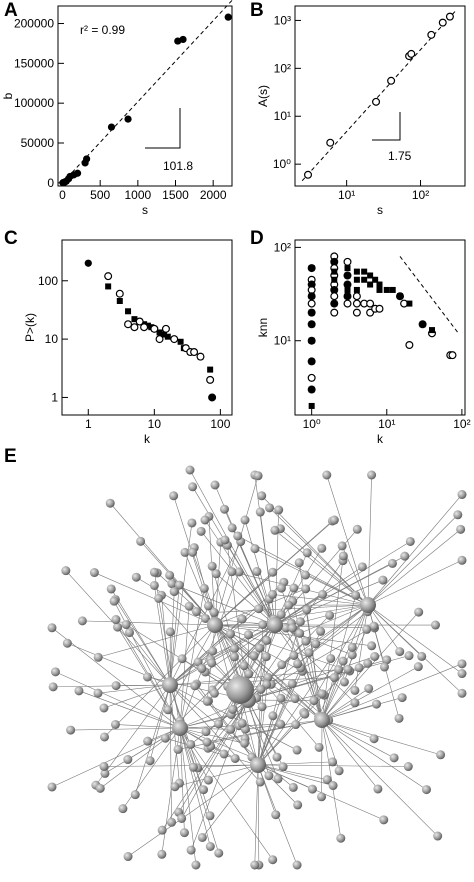 This screenshot has height=882, width=474. I want to click on x-tick-label: 10⁰, so click(312, 424).